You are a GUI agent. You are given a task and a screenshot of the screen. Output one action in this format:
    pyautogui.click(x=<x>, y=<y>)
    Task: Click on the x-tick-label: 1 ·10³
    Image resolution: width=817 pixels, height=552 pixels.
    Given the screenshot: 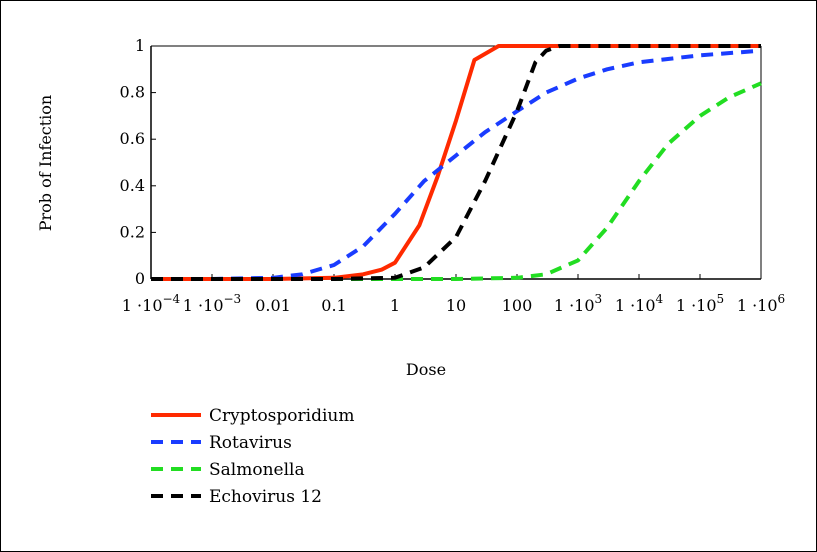 What is the action you would take?
    pyautogui.click(x=578, y=303)
    